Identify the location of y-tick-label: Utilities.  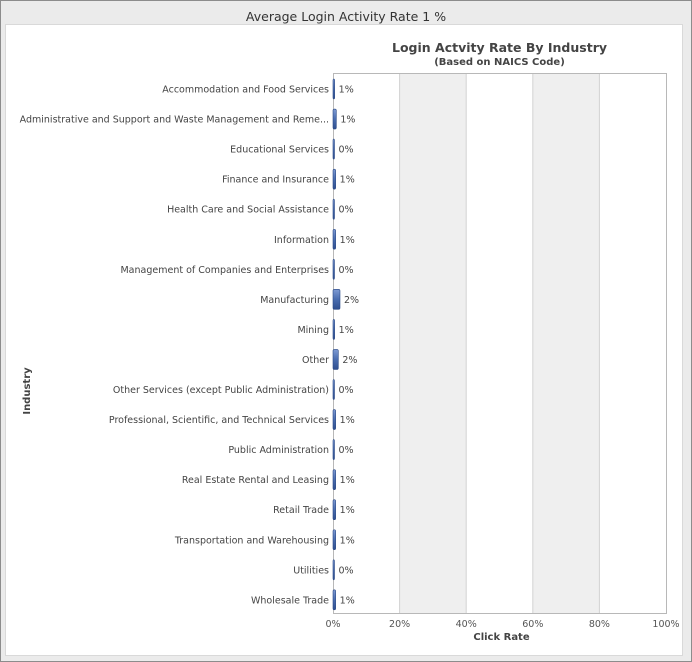
(311, 570).